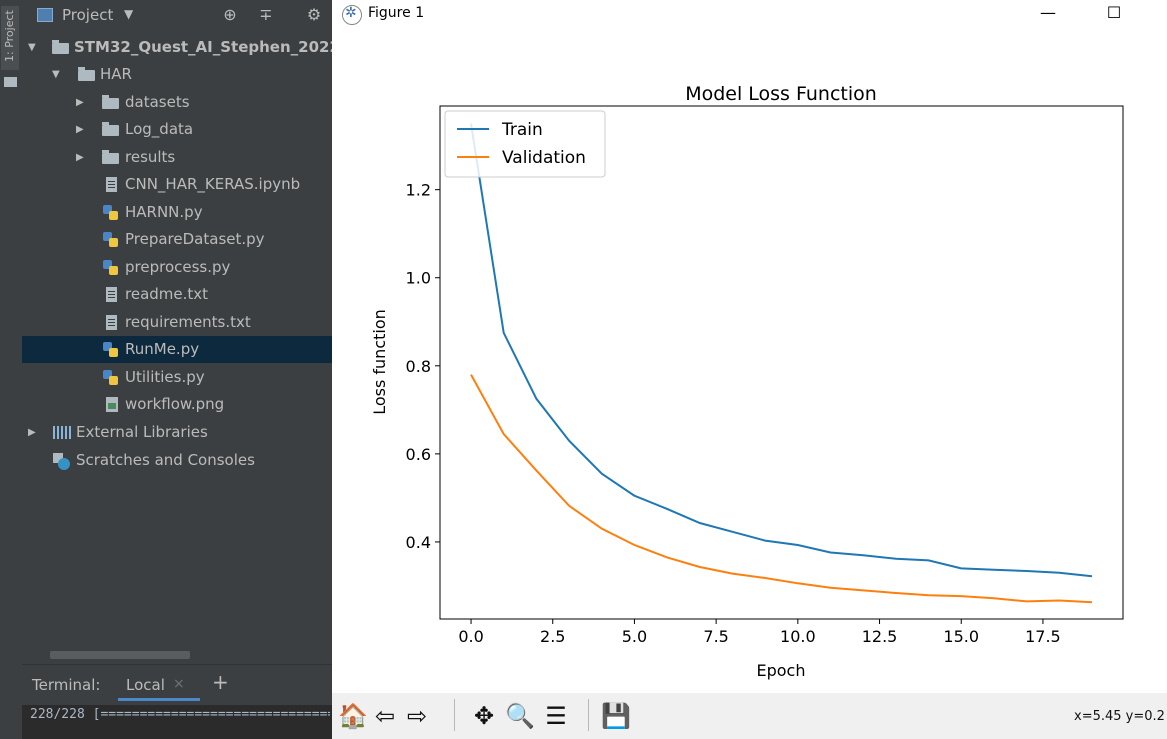  Describe the element at coordinates (177, 184) in the screenshot. I see `tree-item-notebook: CNN_HAR_KERAS.ipynb` at that location.